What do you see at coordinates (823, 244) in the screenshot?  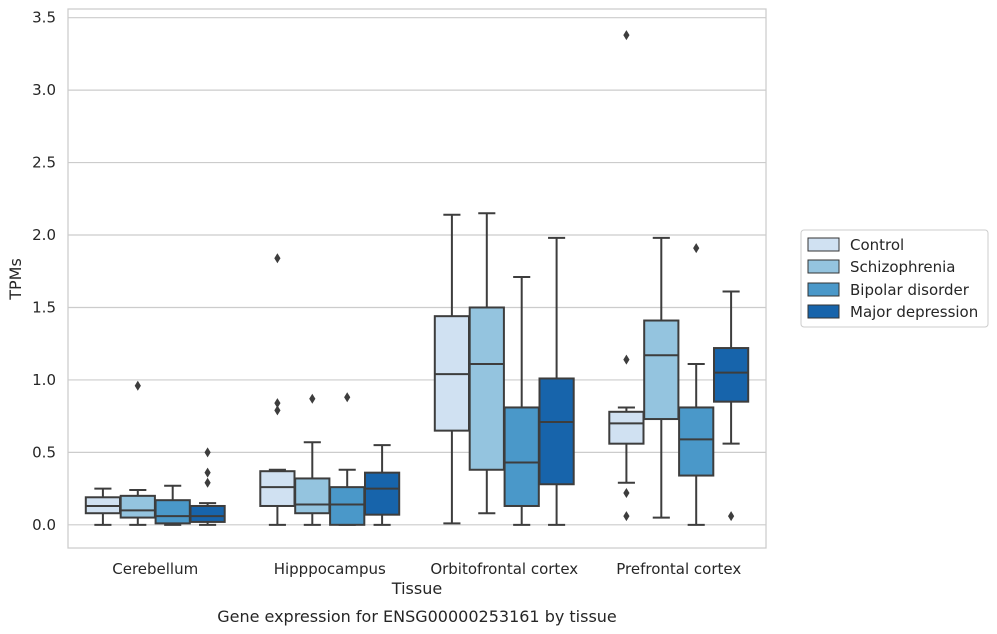 I see `legend-swatch-control` at bounding box center [823, 244].